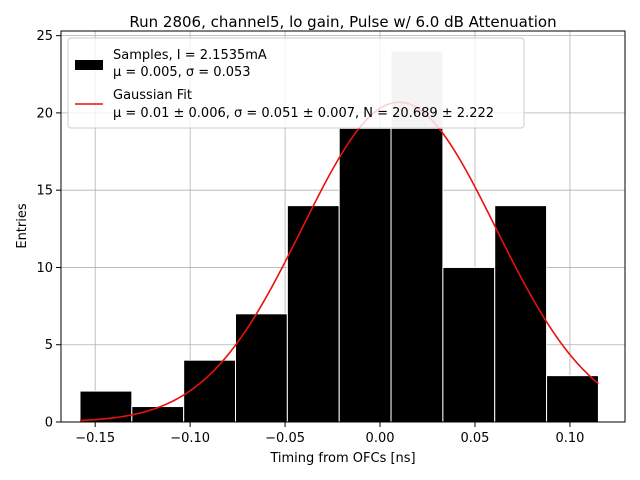 The image size is (640, 480). Describe the element at coordinates (190, 55) in the screenshot. I see `legend-samples-label: Samples, I = 2.1535mA` at that location.